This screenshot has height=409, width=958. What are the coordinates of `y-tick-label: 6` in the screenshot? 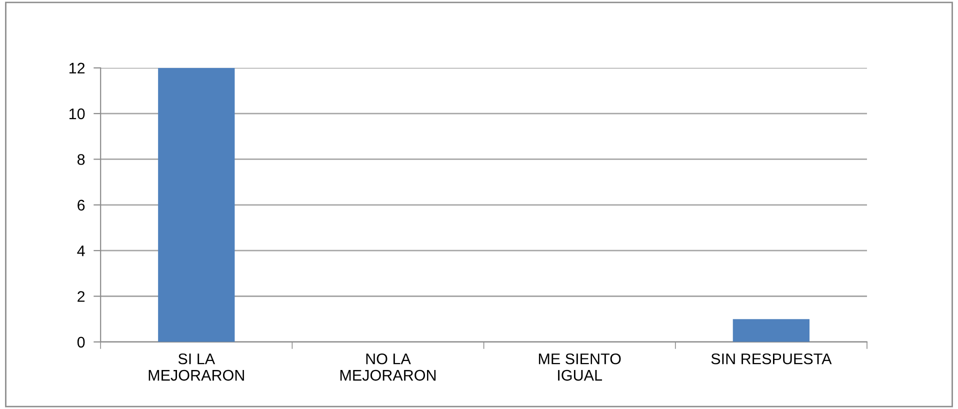 It's located at (81, 205).